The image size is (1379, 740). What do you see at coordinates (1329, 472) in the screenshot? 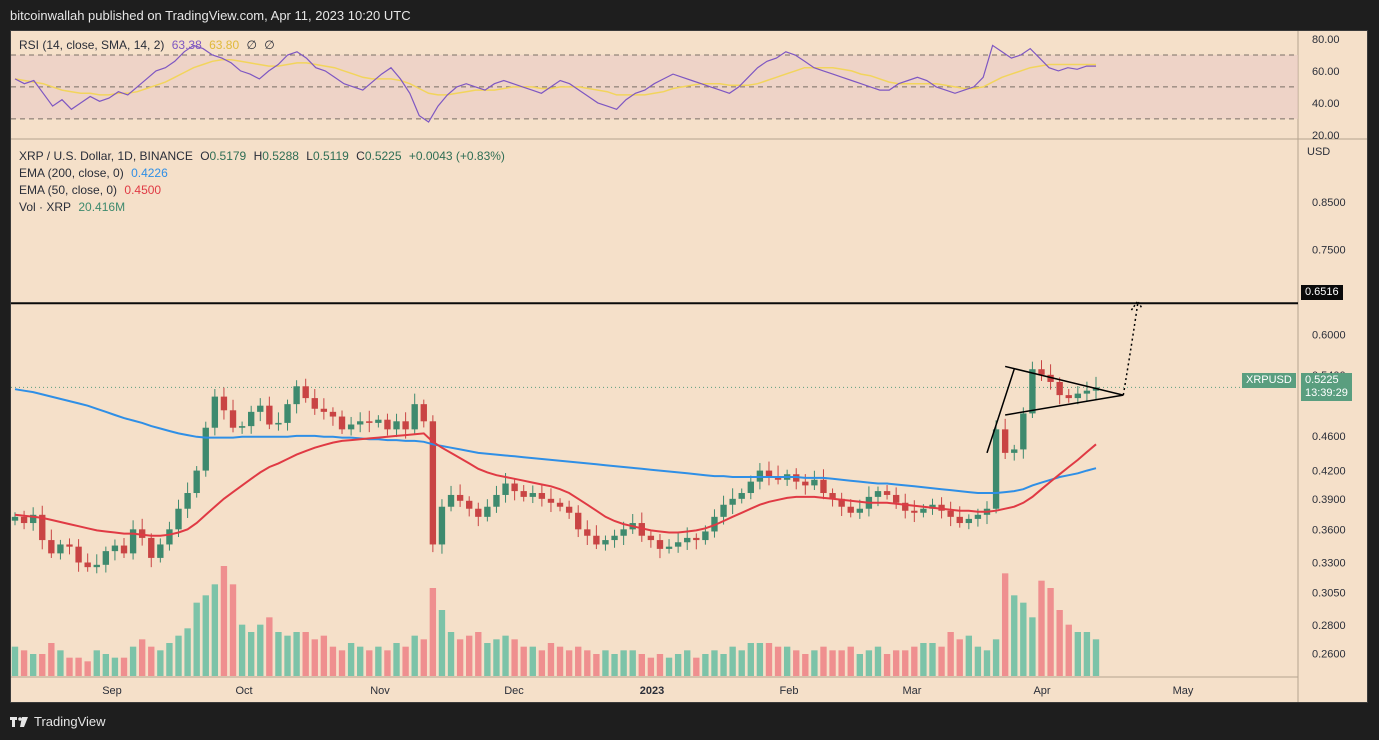
I see `price-tick-label: 0.4200` at bounding box center [1329, 472].